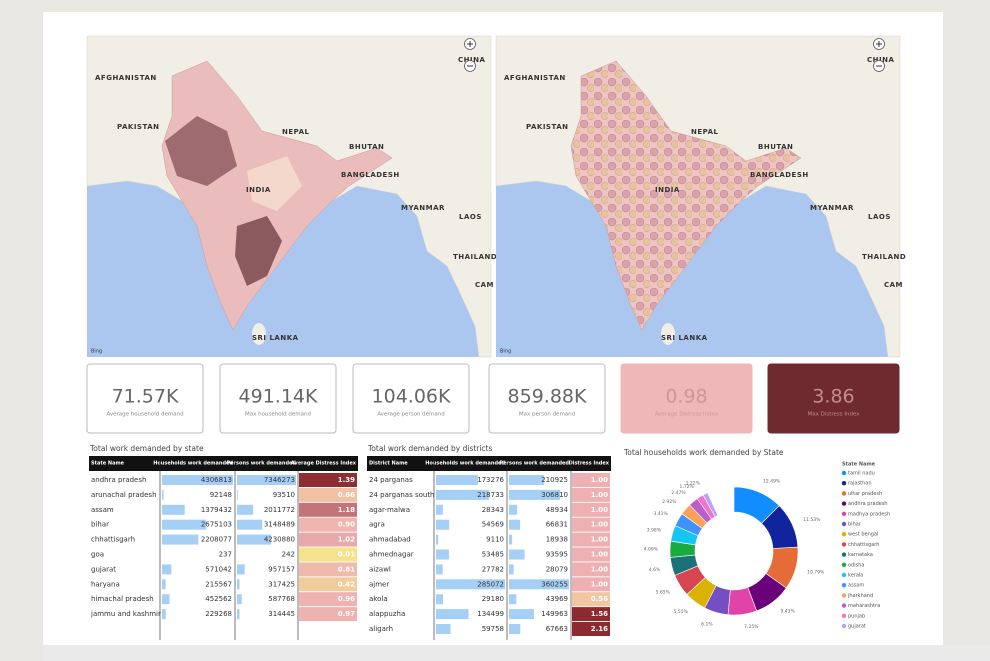 Image resolution: width=990 pixels, height=661 pixels. What do you see at coordinates (102, 510) in the screenshot?
I see `row-name: assam` at bounding box center [102, 510].